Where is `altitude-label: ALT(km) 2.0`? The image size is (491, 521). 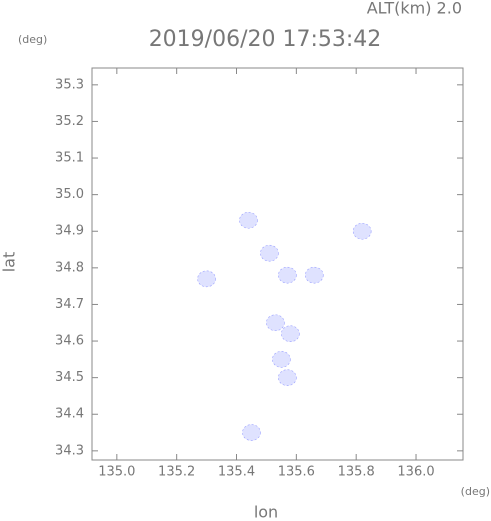 altitude-label: ALT(km) 2.0 is located at coordinates (414, 9).